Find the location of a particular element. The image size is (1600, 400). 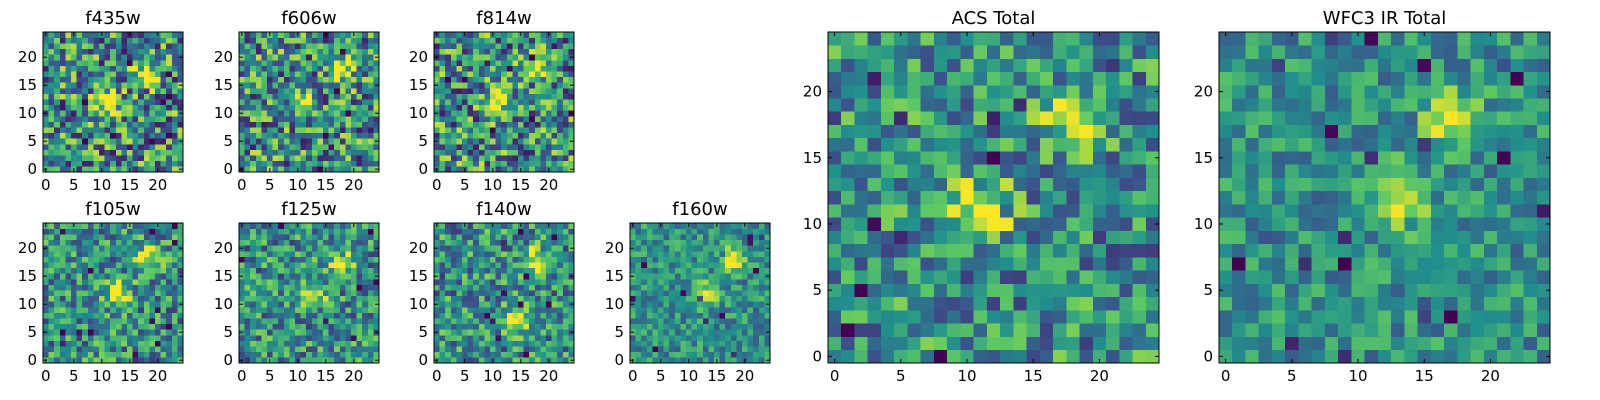

x-tick-label: 0 is located at coordinates (633, 376).